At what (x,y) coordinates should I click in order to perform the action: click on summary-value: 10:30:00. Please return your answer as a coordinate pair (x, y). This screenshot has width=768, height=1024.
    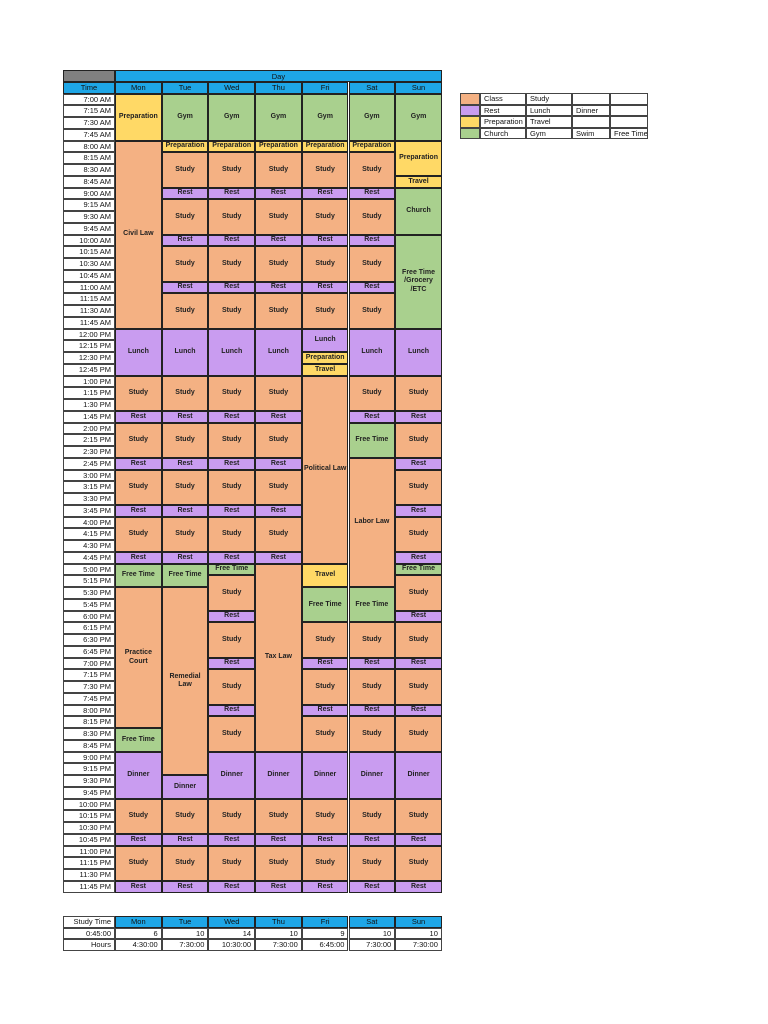
    Looking at the image, I should click on (232, 945).